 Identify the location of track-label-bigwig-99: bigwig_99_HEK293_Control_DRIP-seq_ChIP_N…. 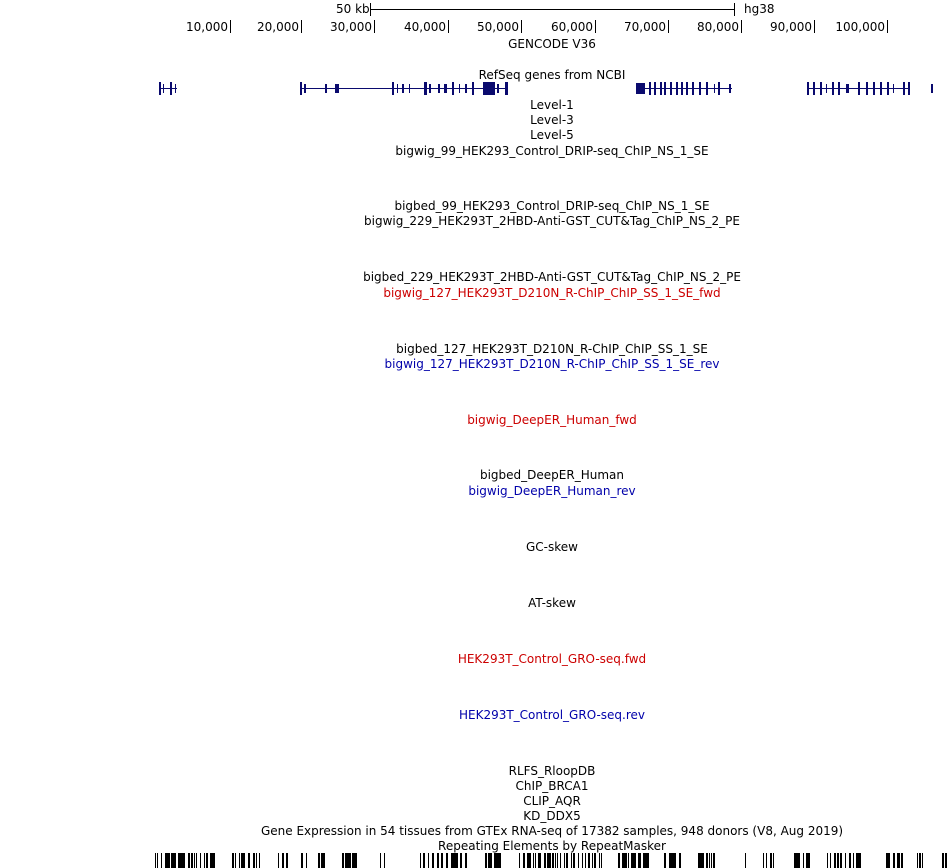
(552, 151).